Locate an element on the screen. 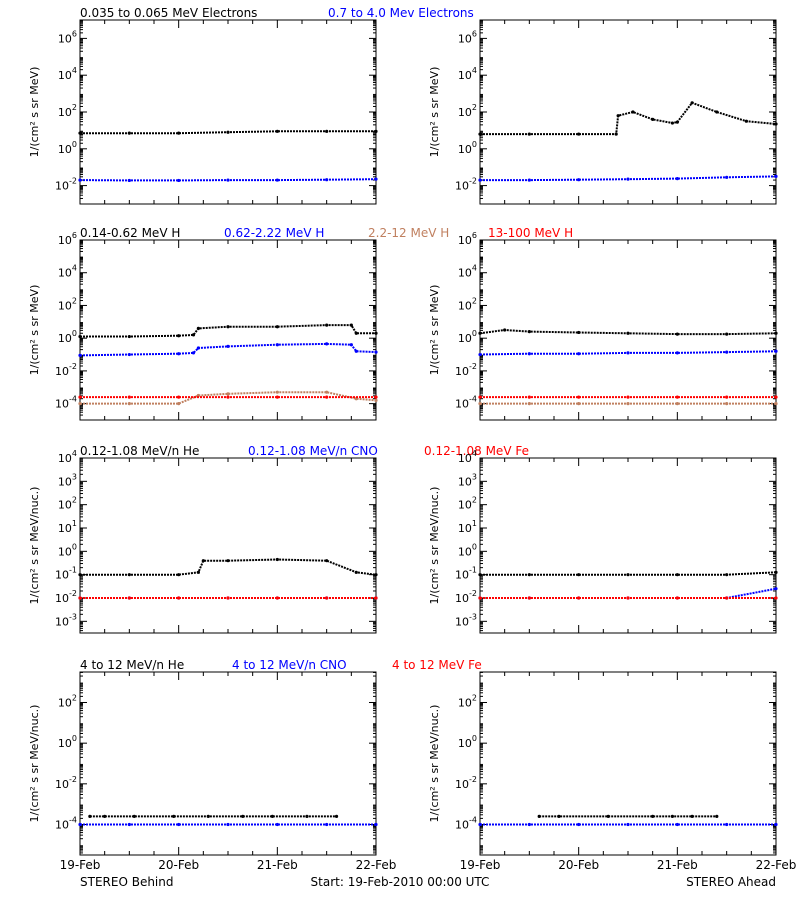 The width and height of the screenshot is (800, 900). y-axis-label: 1/(cm² s sr MeV/nuc.) is located at coordinates (434, 764).